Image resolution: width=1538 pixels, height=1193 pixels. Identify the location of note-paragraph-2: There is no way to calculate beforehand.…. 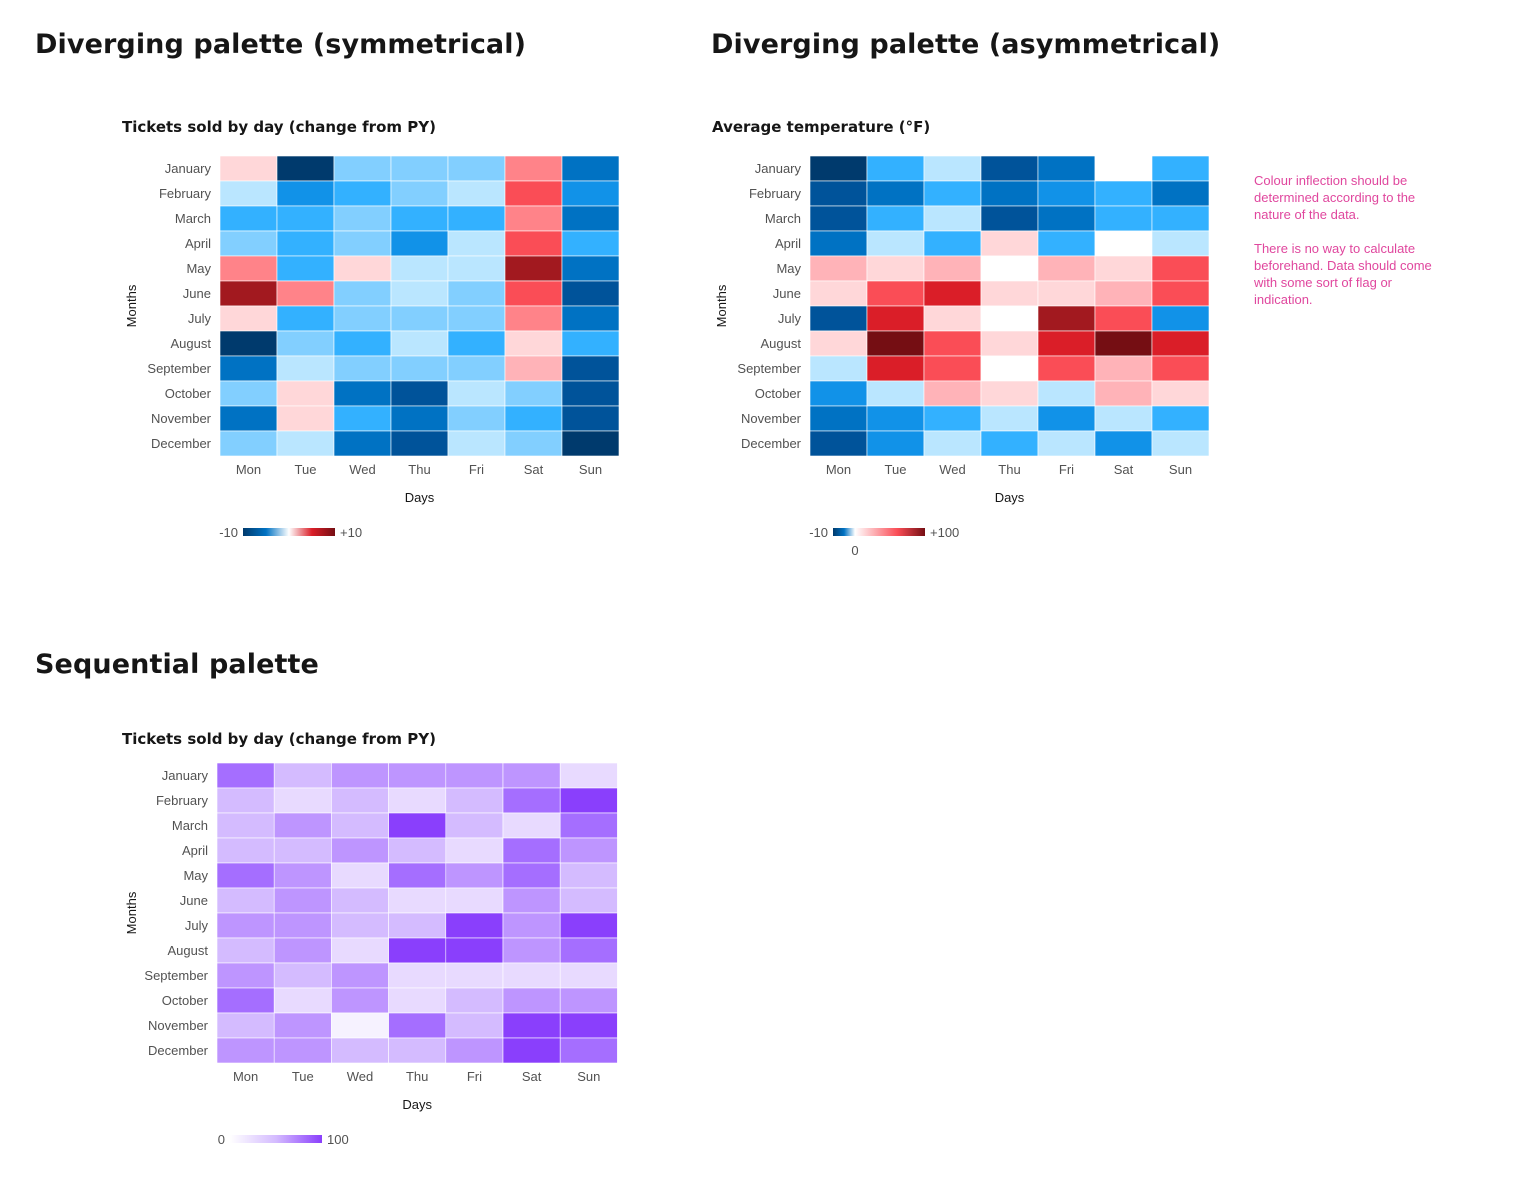
(1343, 274).